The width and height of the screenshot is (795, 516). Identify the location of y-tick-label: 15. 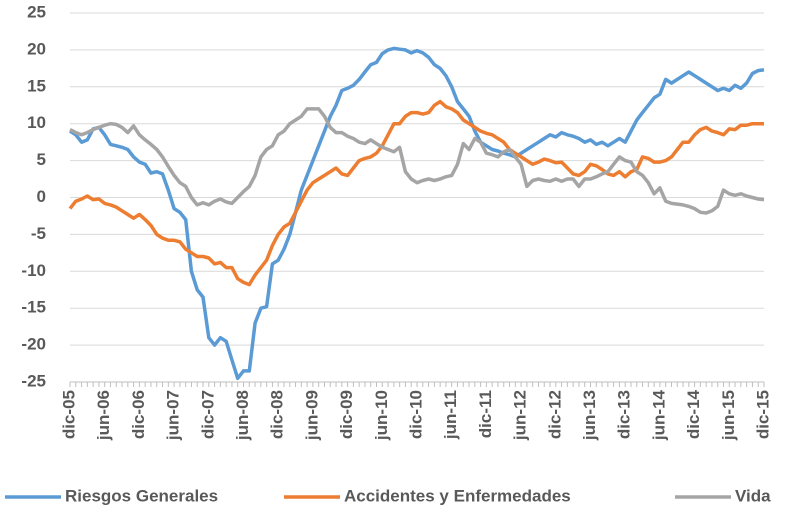
(36, 85).